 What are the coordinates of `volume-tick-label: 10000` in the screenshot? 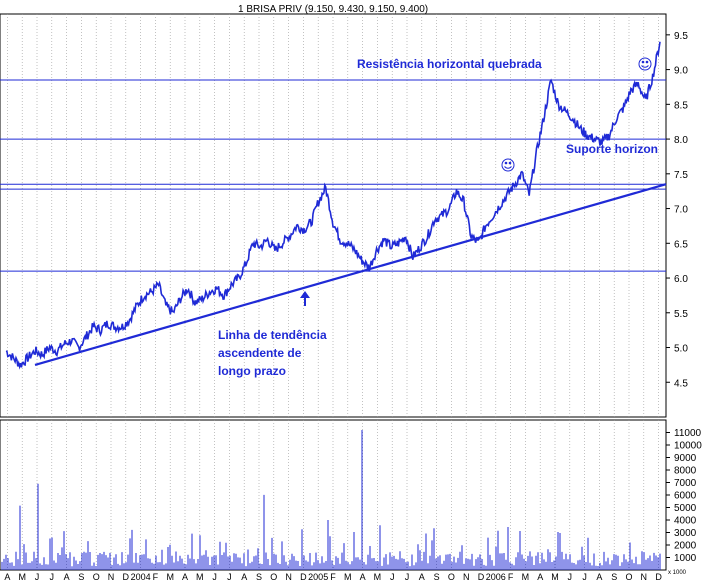 It's located at (688, 446).